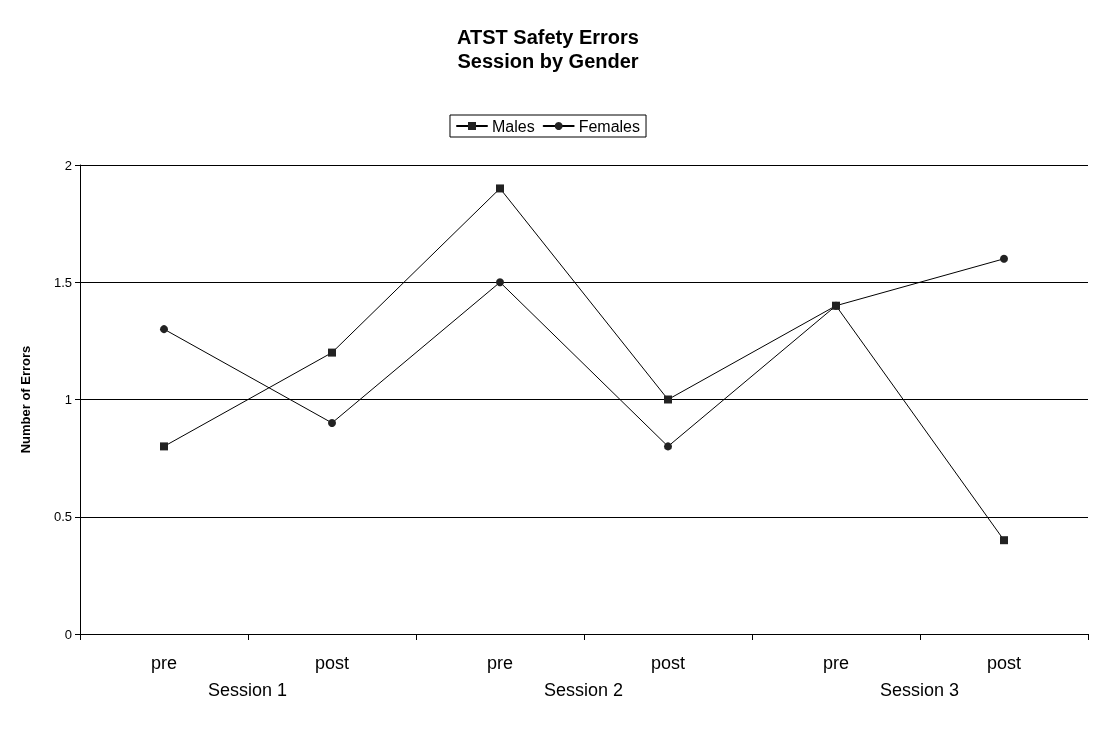  Describe the element at coordinates (62, 282) in the screenshot. I see `y-tick-label: 1.5` at that location.